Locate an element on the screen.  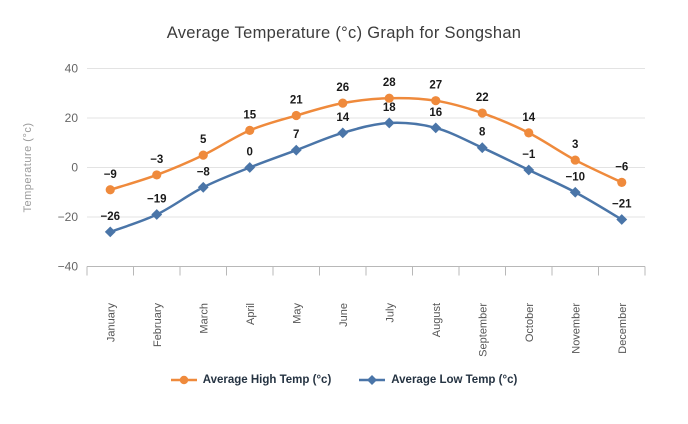
low-temp-value-label: 8 is located at coordinates (482, 133).